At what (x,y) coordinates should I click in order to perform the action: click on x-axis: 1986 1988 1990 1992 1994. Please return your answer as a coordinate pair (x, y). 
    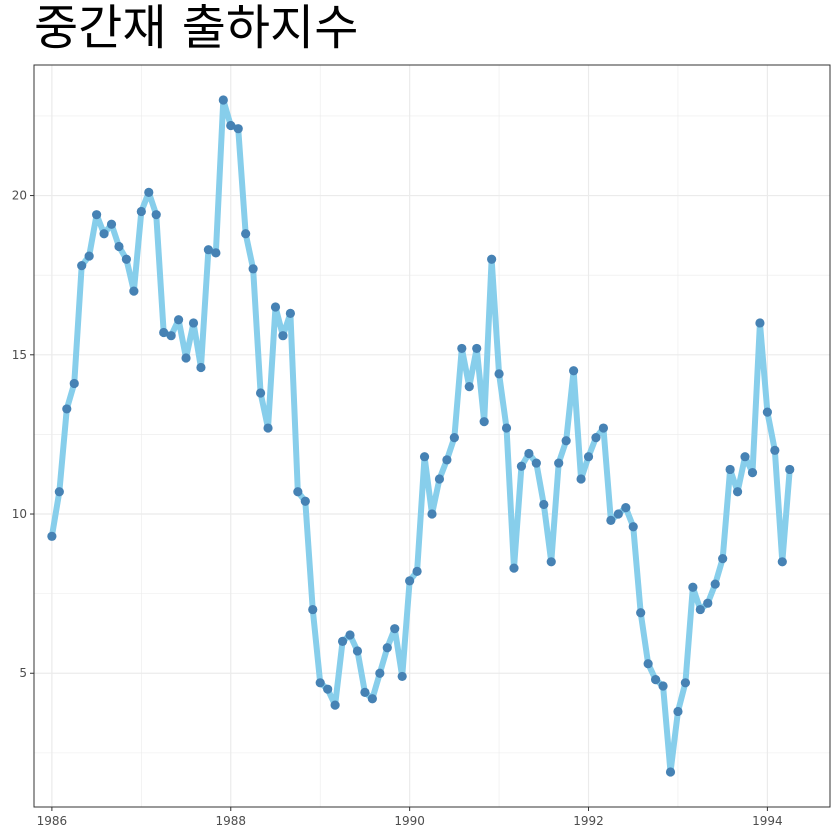
    Looking at the image, I should click on (410, 817).